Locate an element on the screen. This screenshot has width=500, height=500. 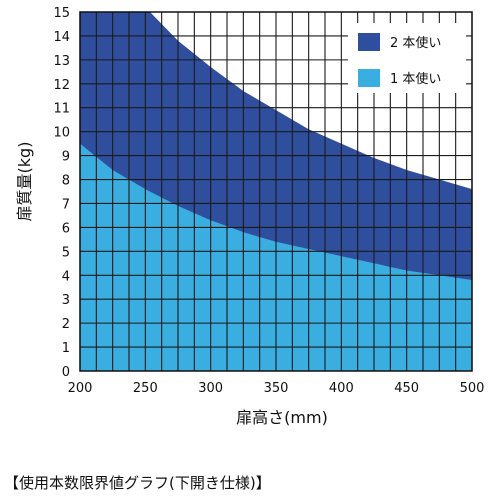
y-tick-label: 6 is located at coordinates (66, 228).